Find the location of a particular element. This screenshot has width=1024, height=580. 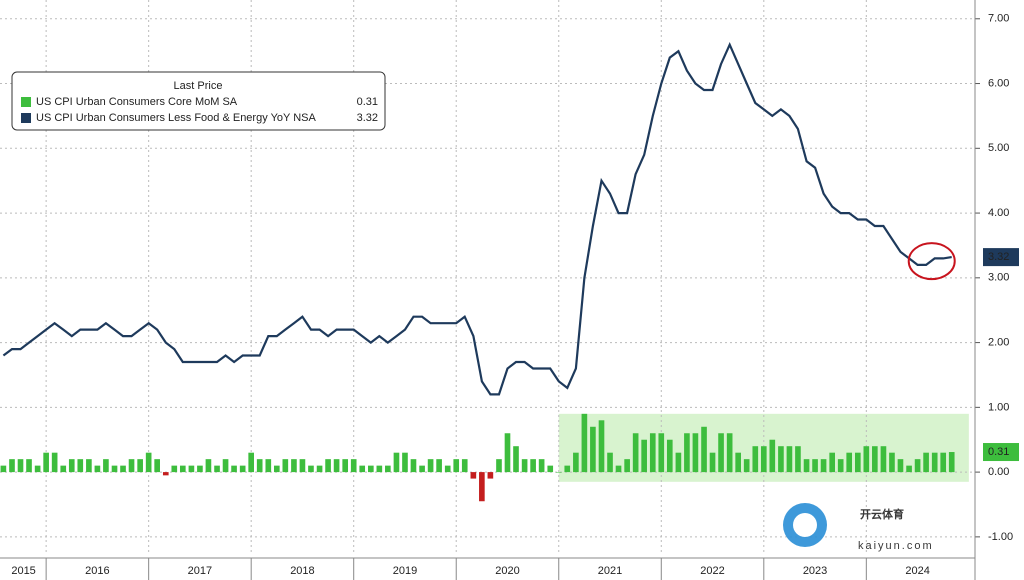

x-tick-label: 2023 is located at coordinates (815, 571).